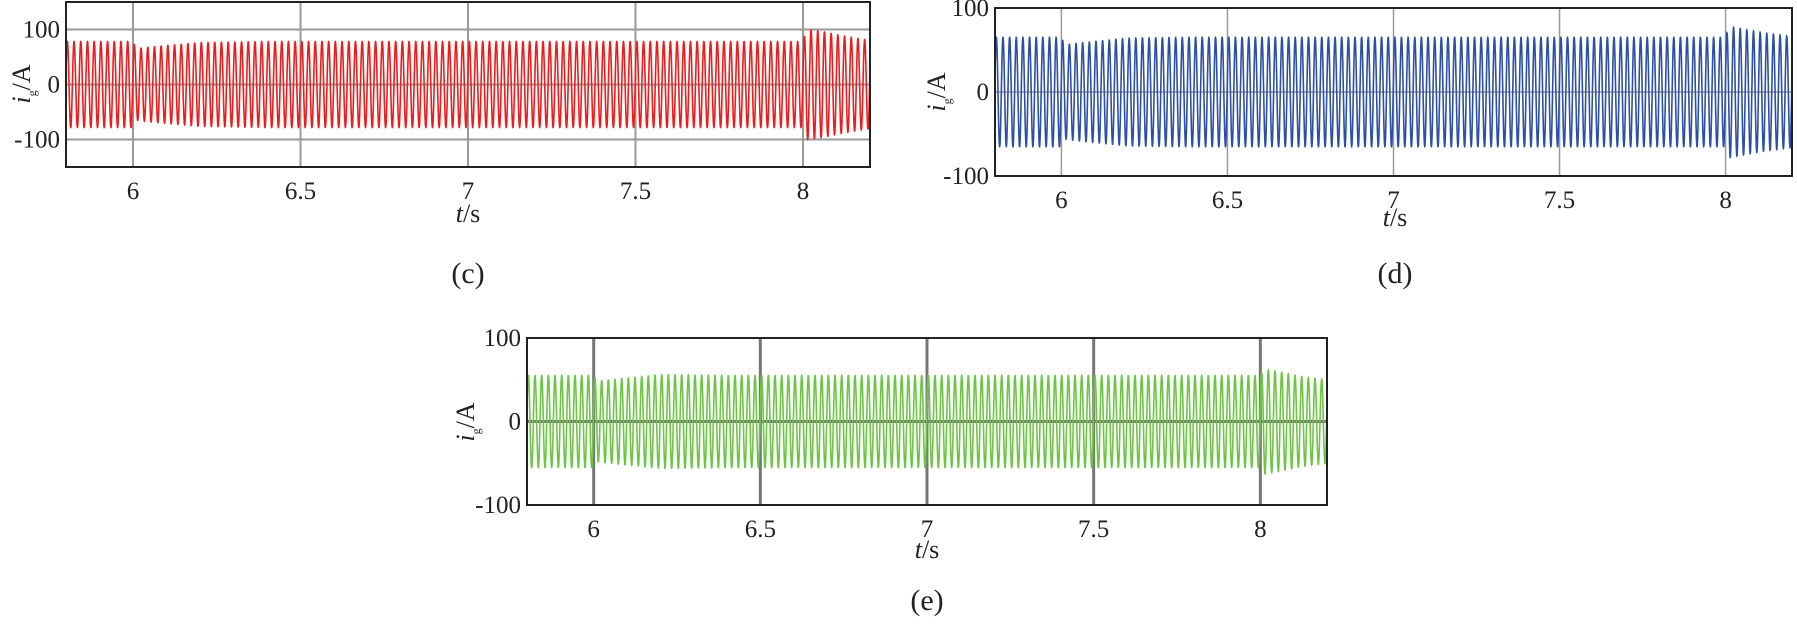  What do you see at coordinates (467, 273) in the screenshot?
I see `panel-label: (c)` at bounding box center [467, 273].